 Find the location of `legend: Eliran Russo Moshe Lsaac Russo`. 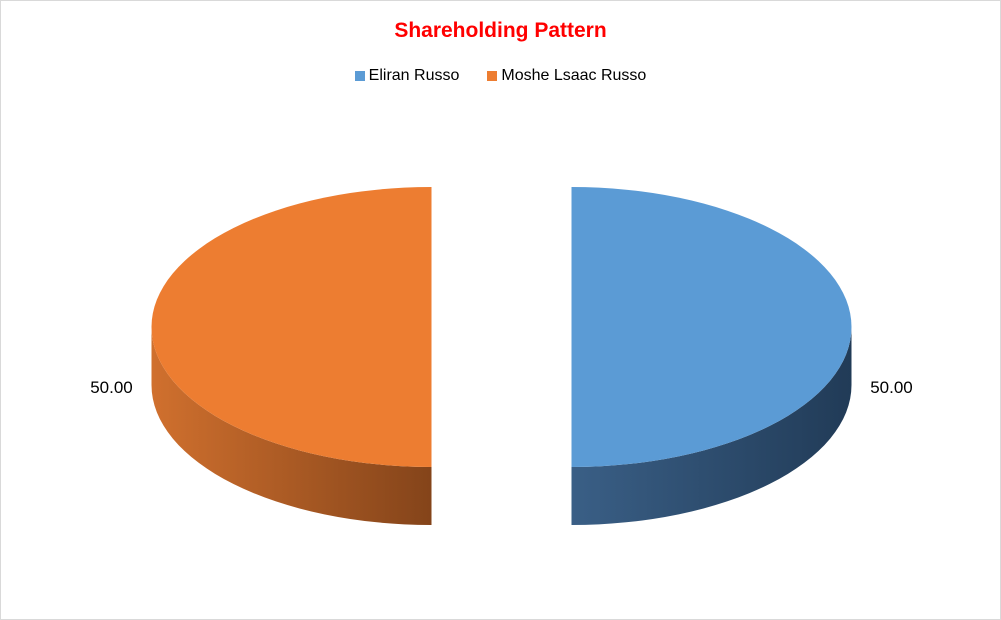

legend: Eliran Russo Moshe Lsaac Russo is located at coordinates (500, 76).